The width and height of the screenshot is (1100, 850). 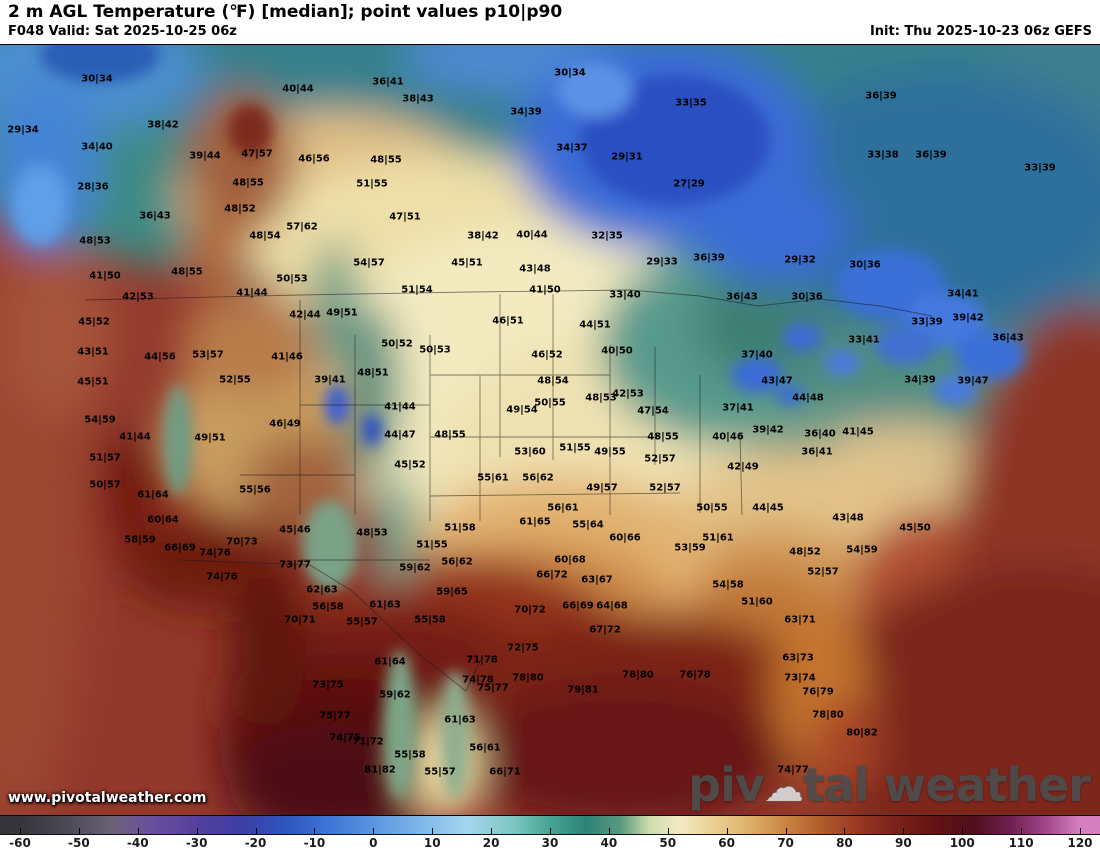 I want to click on colorbar-tick-label: -20, so click(x=255, y=843).